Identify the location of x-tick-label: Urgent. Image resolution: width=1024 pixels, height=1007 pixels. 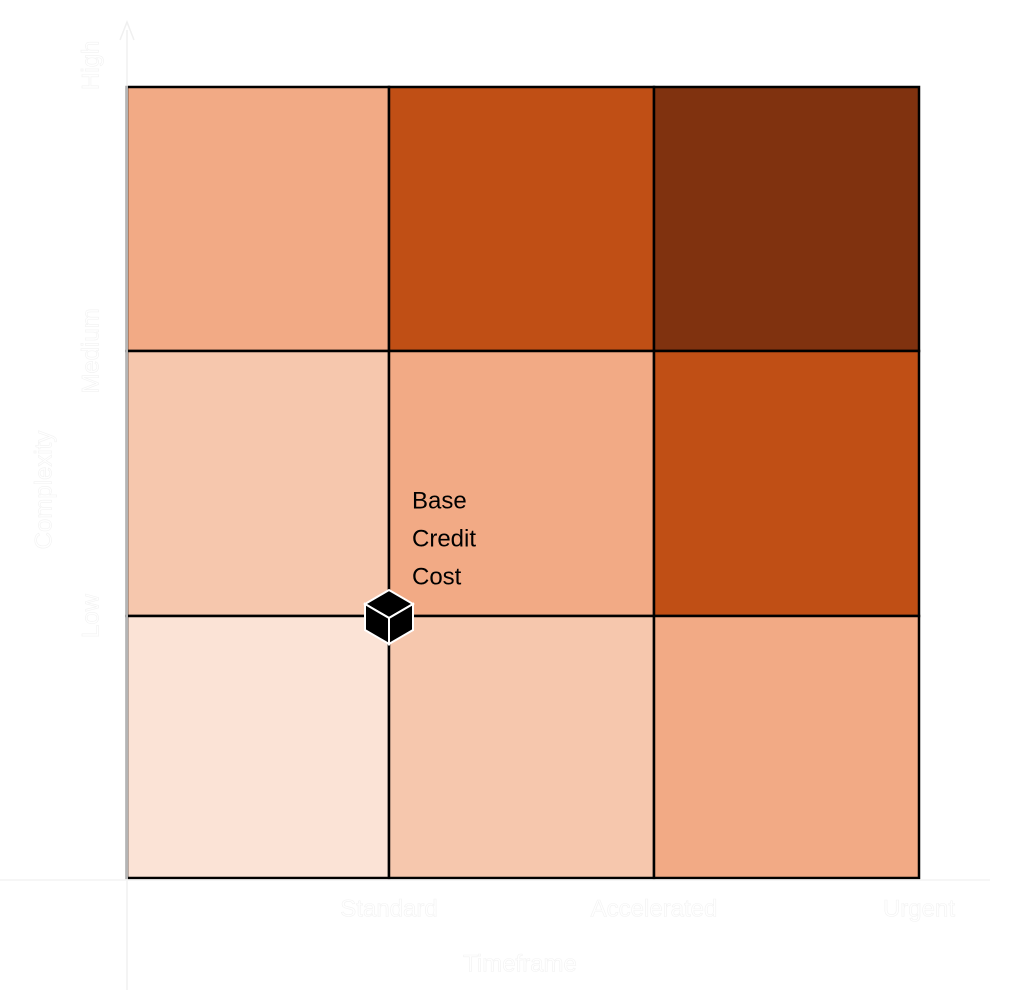
(919, 908).